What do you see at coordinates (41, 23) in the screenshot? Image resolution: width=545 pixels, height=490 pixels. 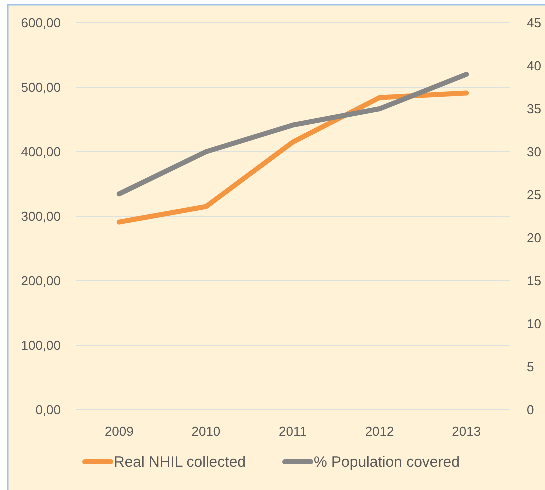 I see `y-tick-label: 600,00` at bounding box center [41, 23].